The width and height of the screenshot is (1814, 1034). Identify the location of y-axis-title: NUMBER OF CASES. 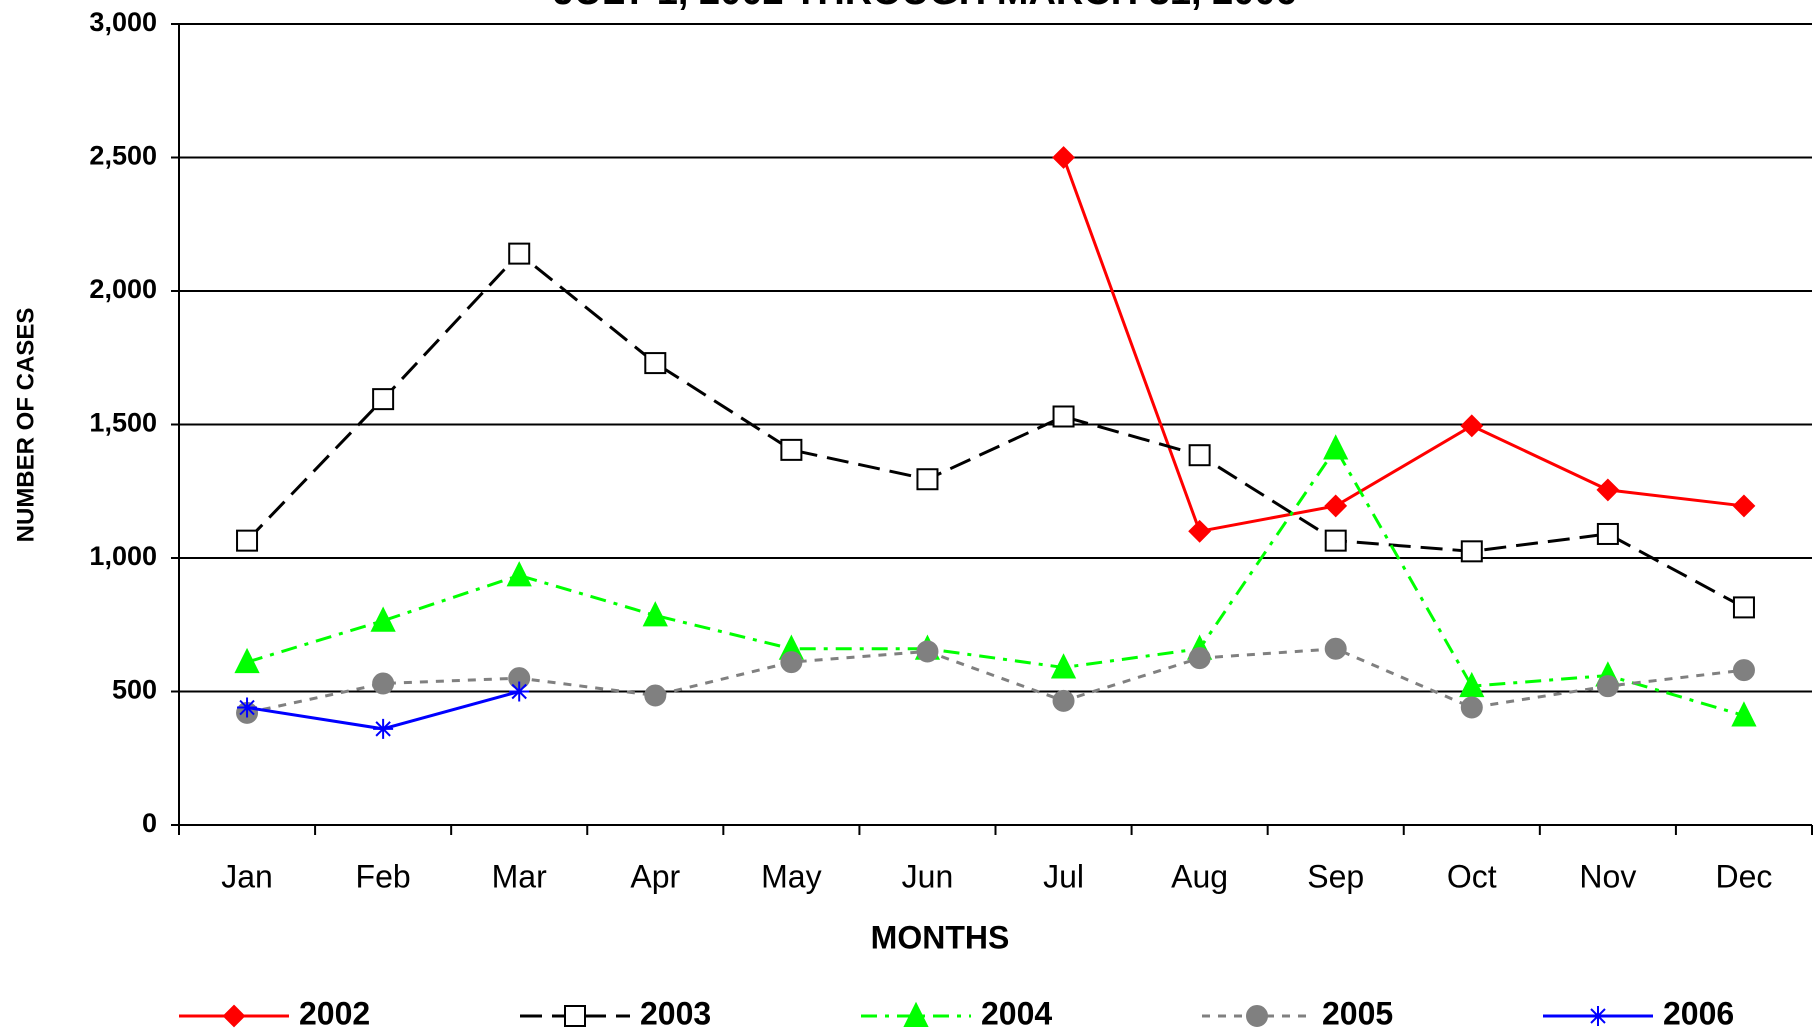
(25, 425).